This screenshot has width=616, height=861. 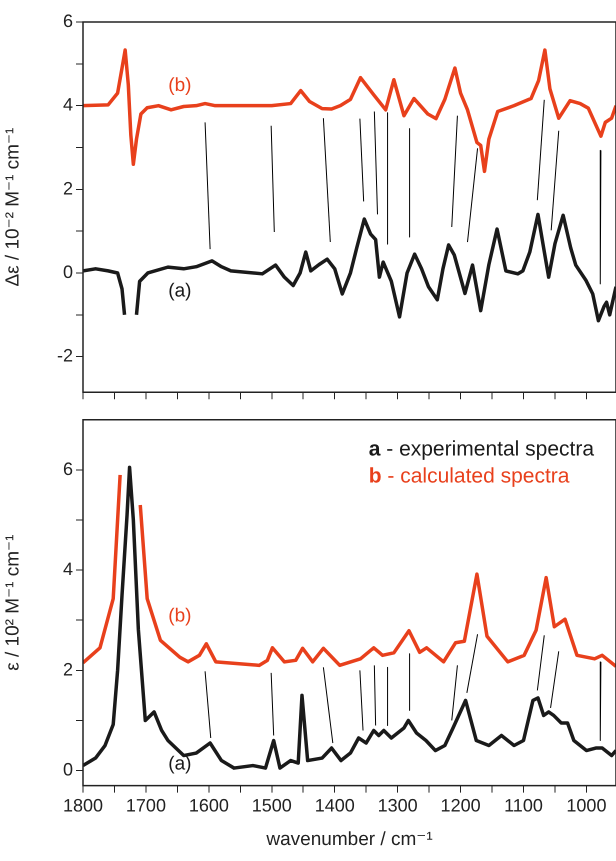 What do you see at coordinates (64, 356) in the screenshot?
I see `y-tick-label: -2` at bounding box center [64, 356].